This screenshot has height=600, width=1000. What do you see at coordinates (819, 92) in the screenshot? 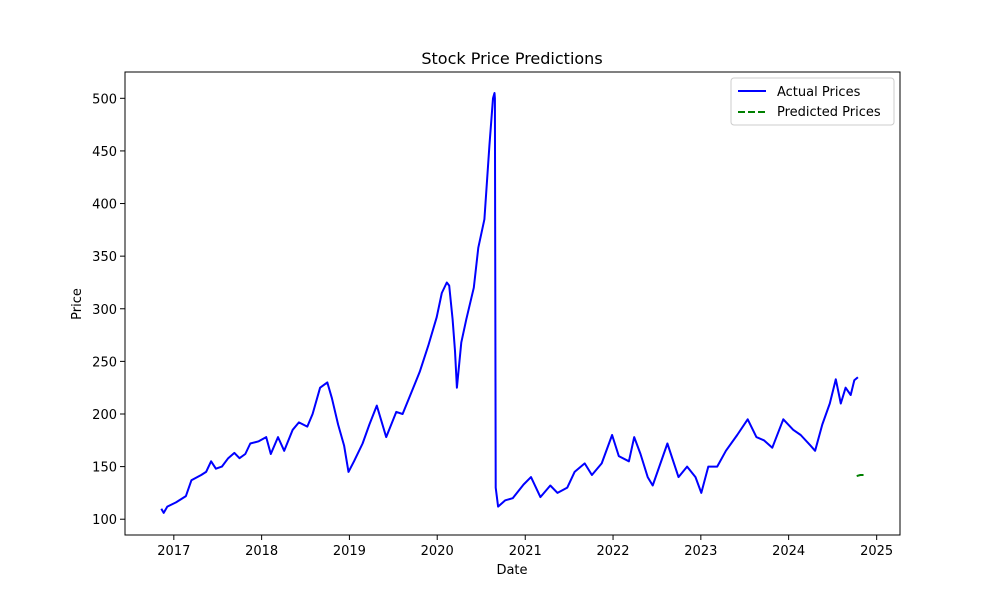
I see `legend-label-actual: Actual Prices` at bounding box center [819, 92].